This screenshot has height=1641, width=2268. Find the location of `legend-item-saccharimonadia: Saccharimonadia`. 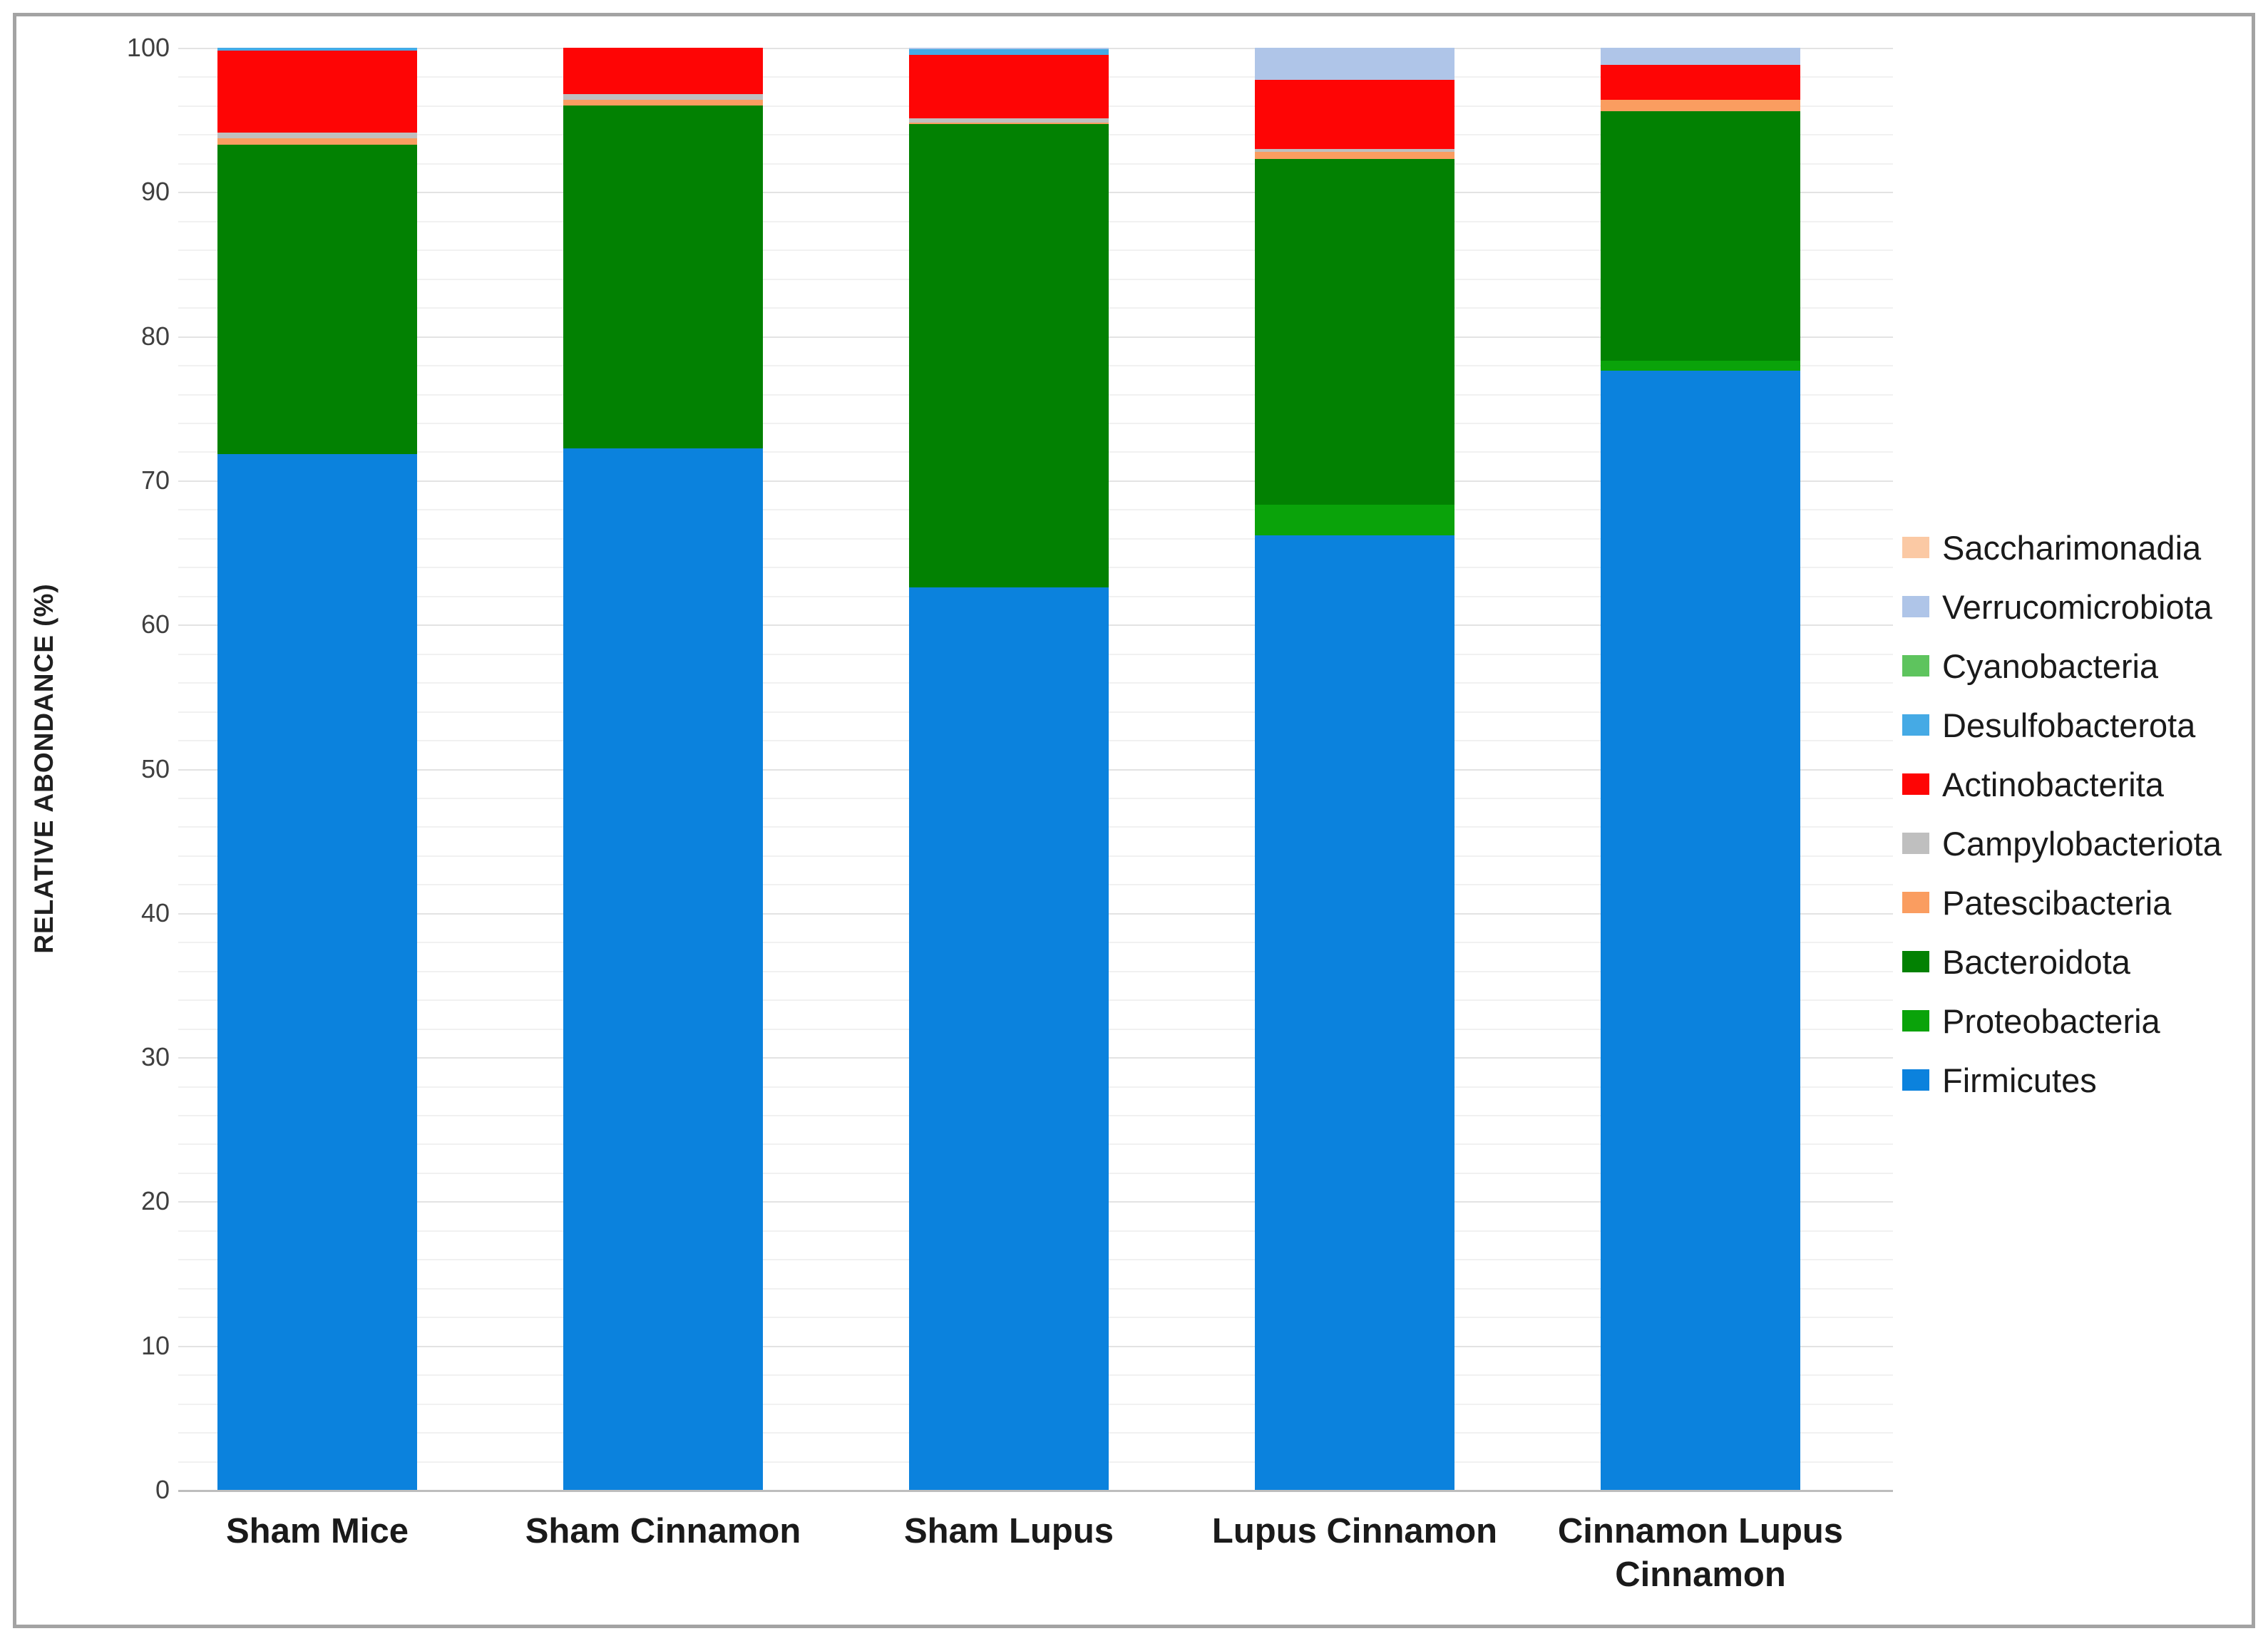

legend-item-saccharimonadia: Saccharimonadia is located at coordinates (2062, 547).